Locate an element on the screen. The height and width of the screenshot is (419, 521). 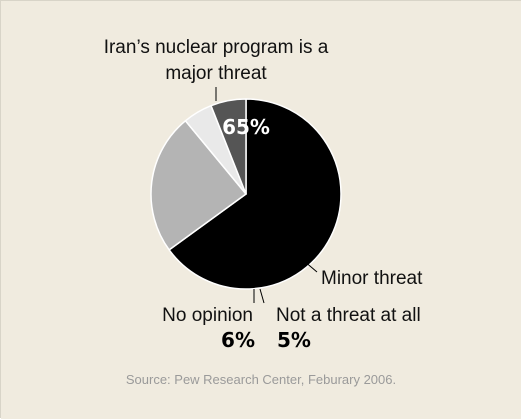
leader-lines is located at coordinates (266, 195).